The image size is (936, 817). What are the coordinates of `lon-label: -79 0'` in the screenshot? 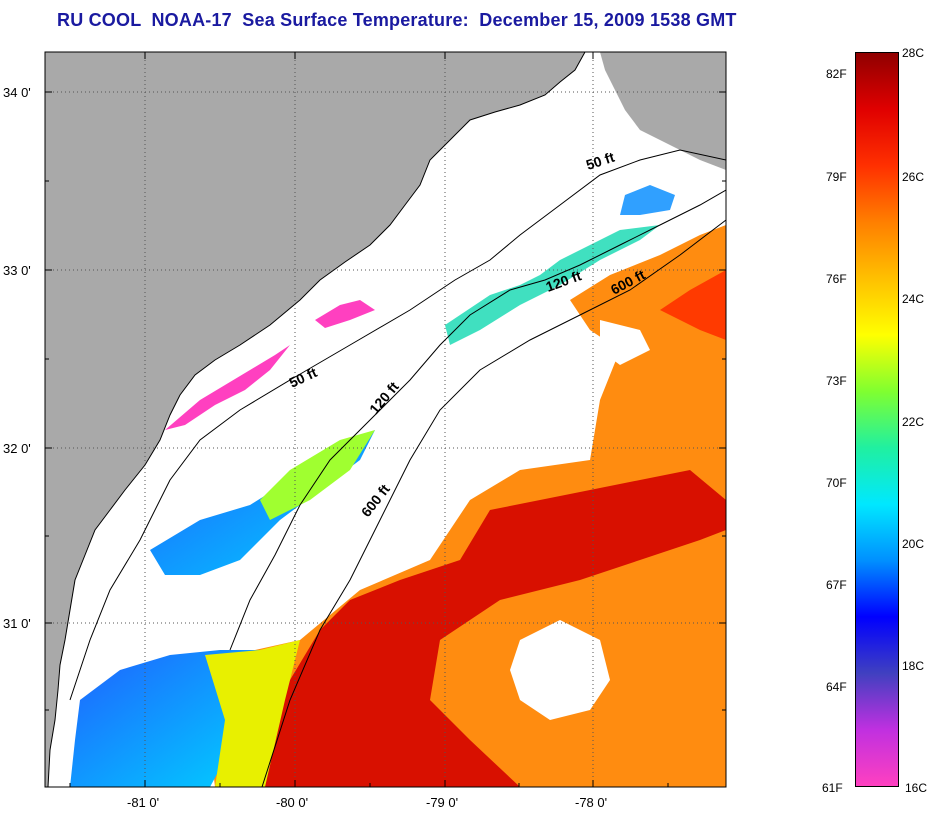 It's located at (442, 802).